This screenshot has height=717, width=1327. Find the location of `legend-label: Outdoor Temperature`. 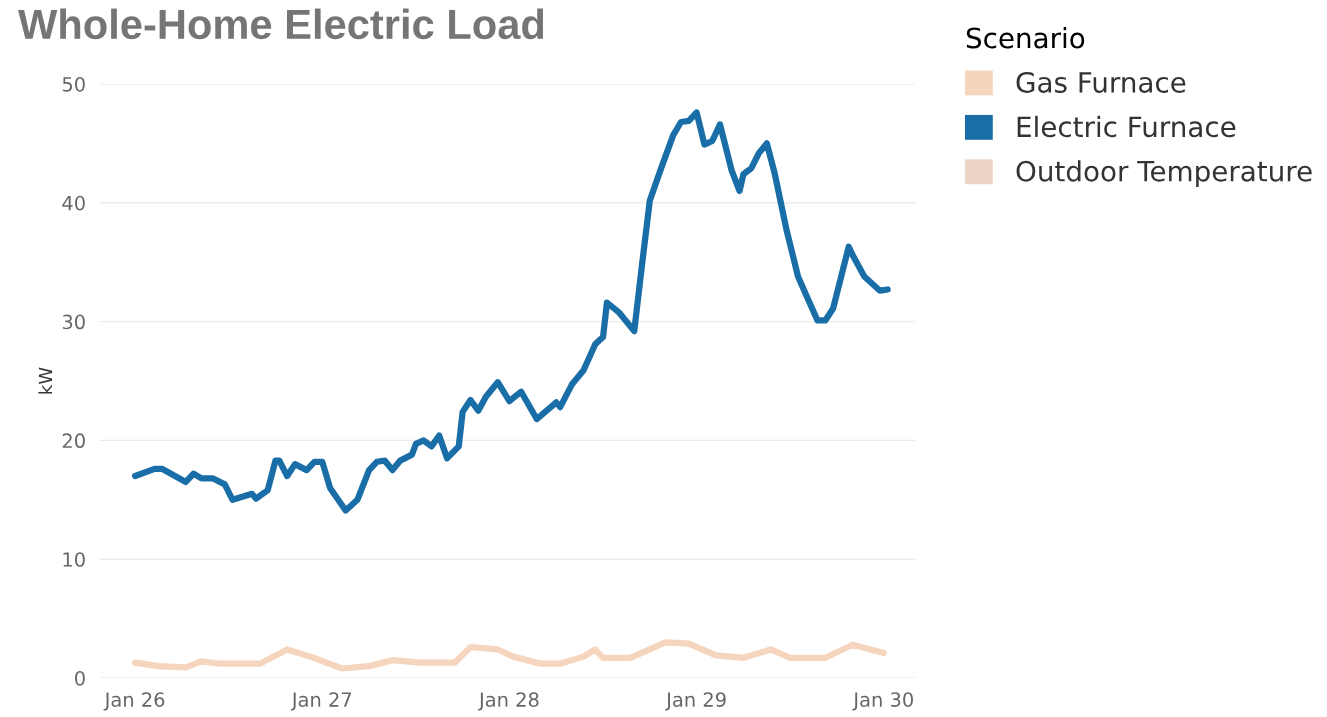

legend-label: Outdoor Temperature is located at coordinates (1164, 174).